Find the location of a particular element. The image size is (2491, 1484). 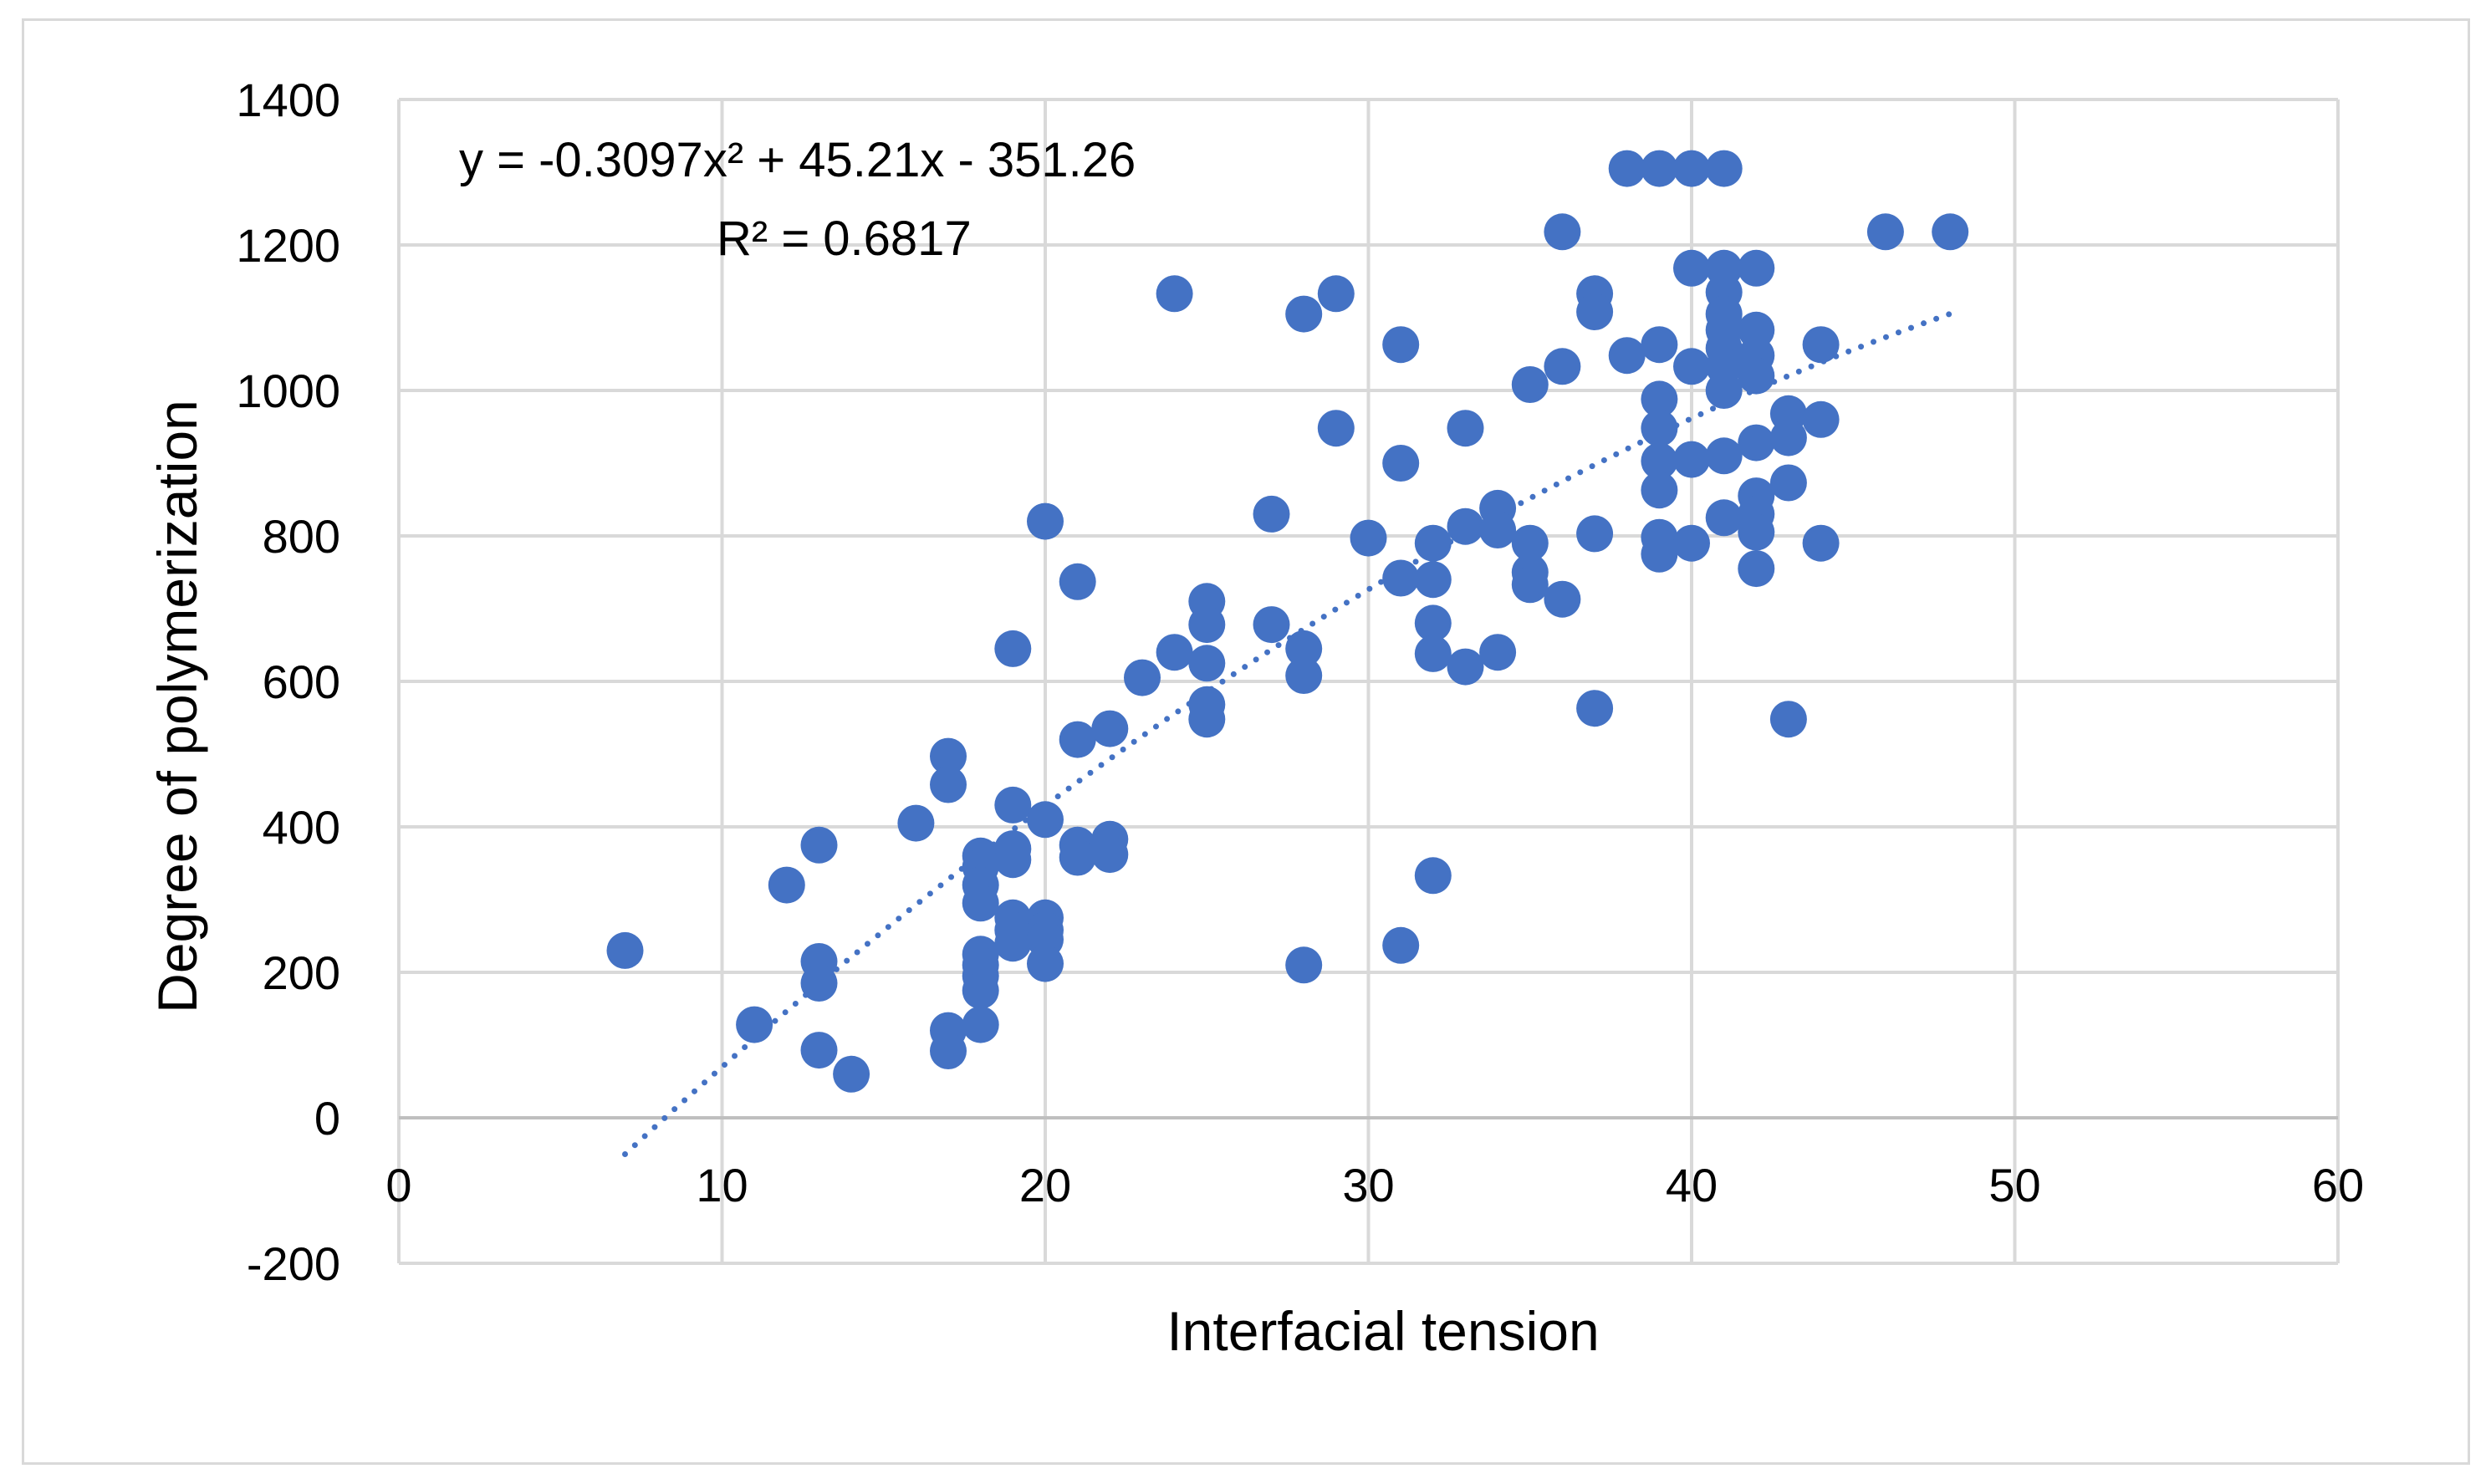

trendline-equation: y = -0.3097x² + 45.21x - 351.26 is located at coordinates (797, 160).